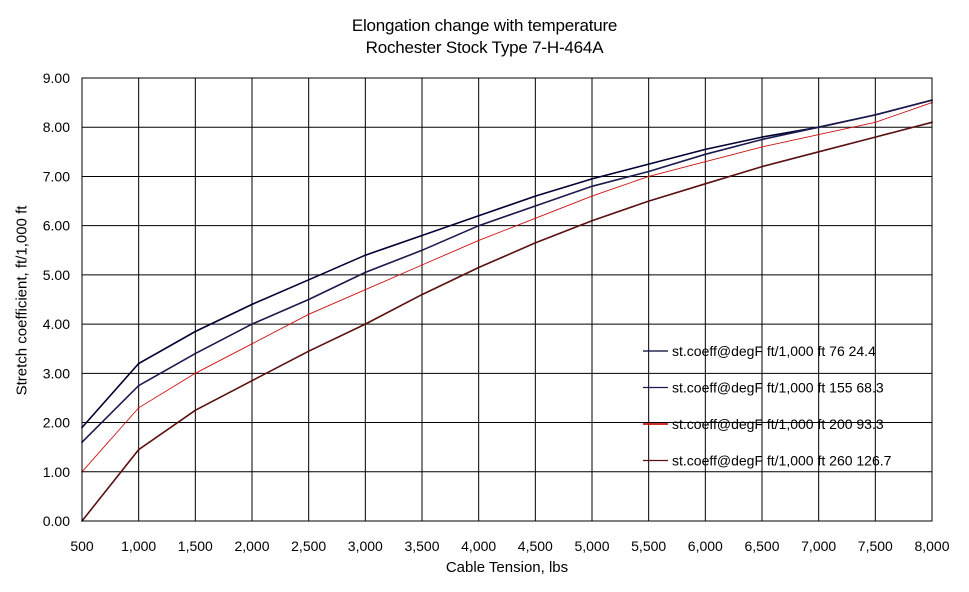 The height and width of the screenshot is (592, 969). Describe the element at coordinates (56, 521) in the screenshot. I see `y-tick-label: 0.00` at that location.